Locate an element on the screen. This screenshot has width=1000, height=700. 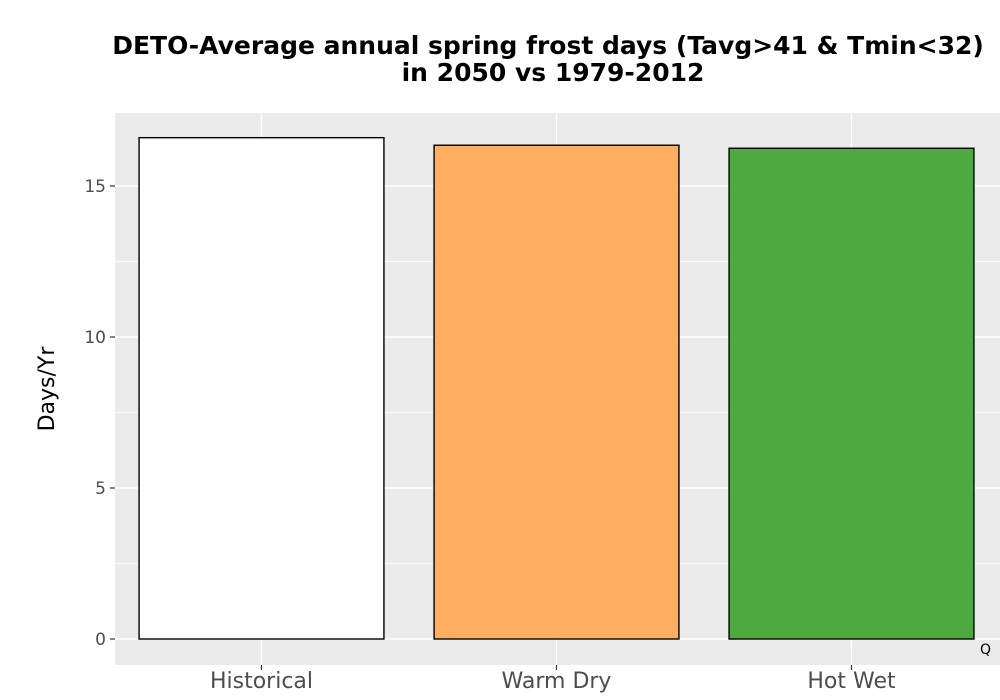
chart-title-line-2: in 2050 vs 1979-2012 is located at coordinates (553, 72).